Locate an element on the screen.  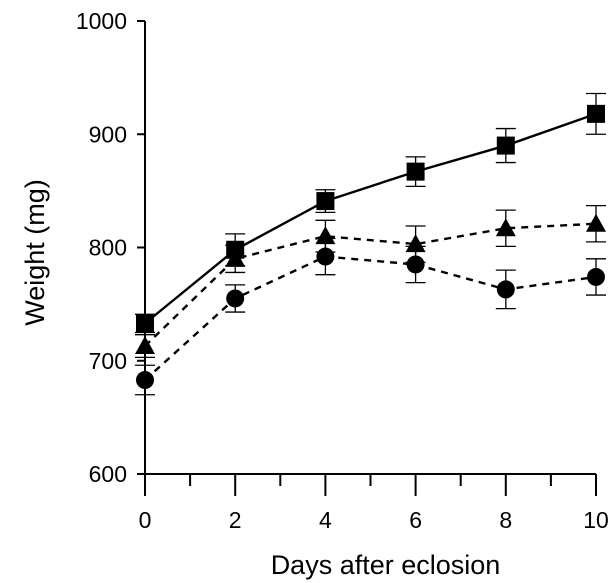
x-tick-label: 6 is located at coordinates (415, 520).